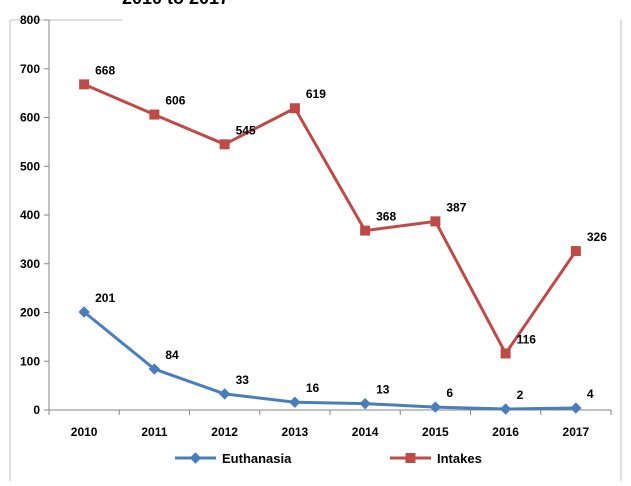  Describe the element at coordinates (597, 237) in the screenshot. I see `intakes-data-label: 326` at that location.